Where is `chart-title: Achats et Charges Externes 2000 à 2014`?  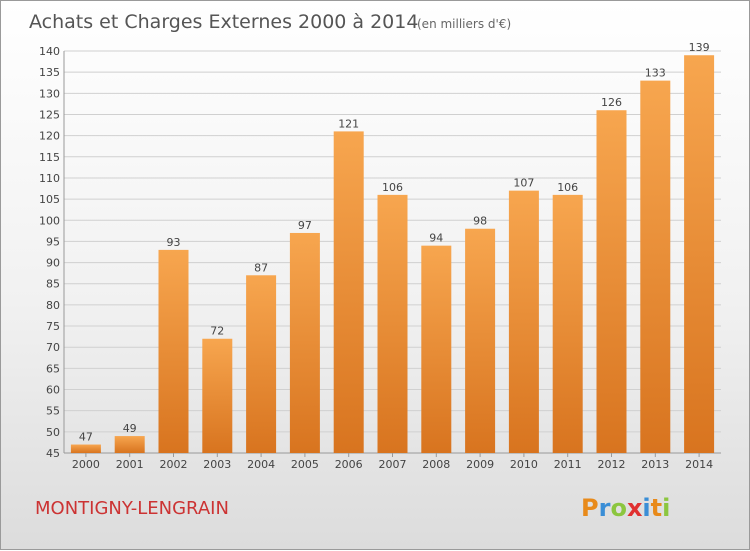 chart-title: Achats et Charges Externes 2000 à 2014 is located at coordinates (223, 22).